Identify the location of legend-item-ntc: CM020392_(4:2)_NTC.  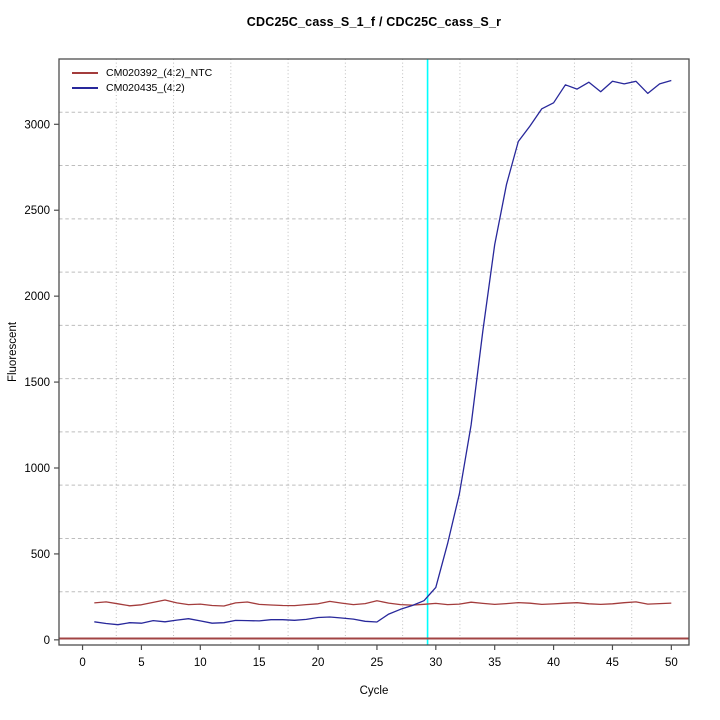
(142, 72).